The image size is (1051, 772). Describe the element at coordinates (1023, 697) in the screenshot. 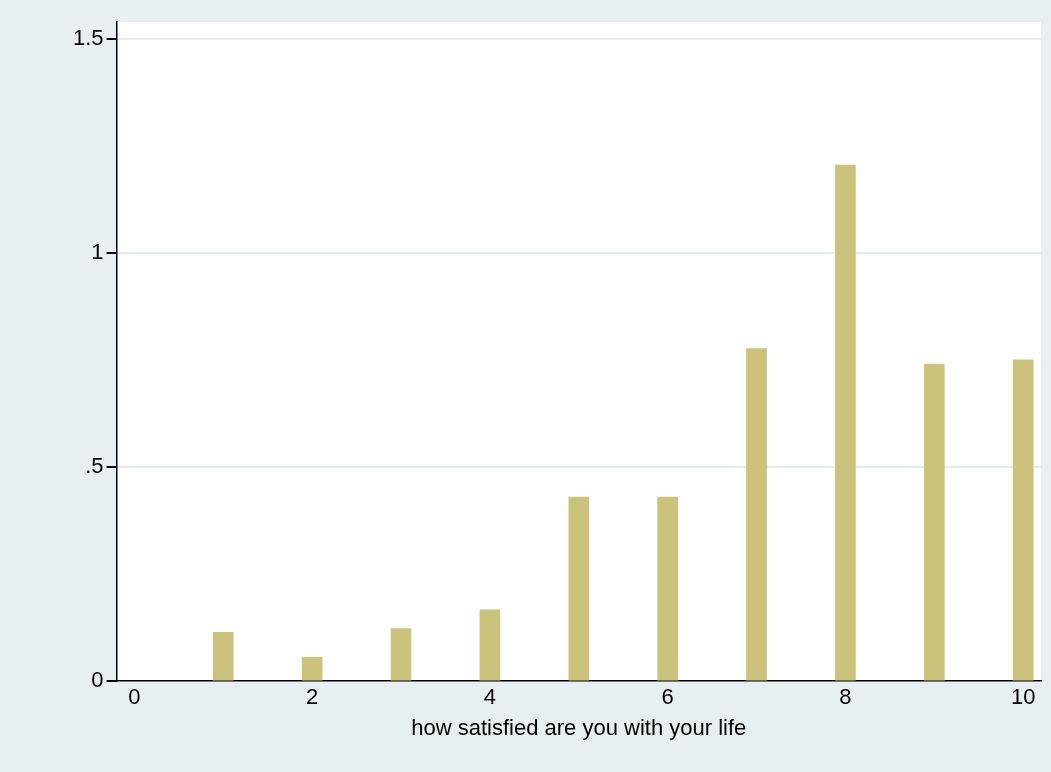

I see `x-tick-label: 10` at that location.